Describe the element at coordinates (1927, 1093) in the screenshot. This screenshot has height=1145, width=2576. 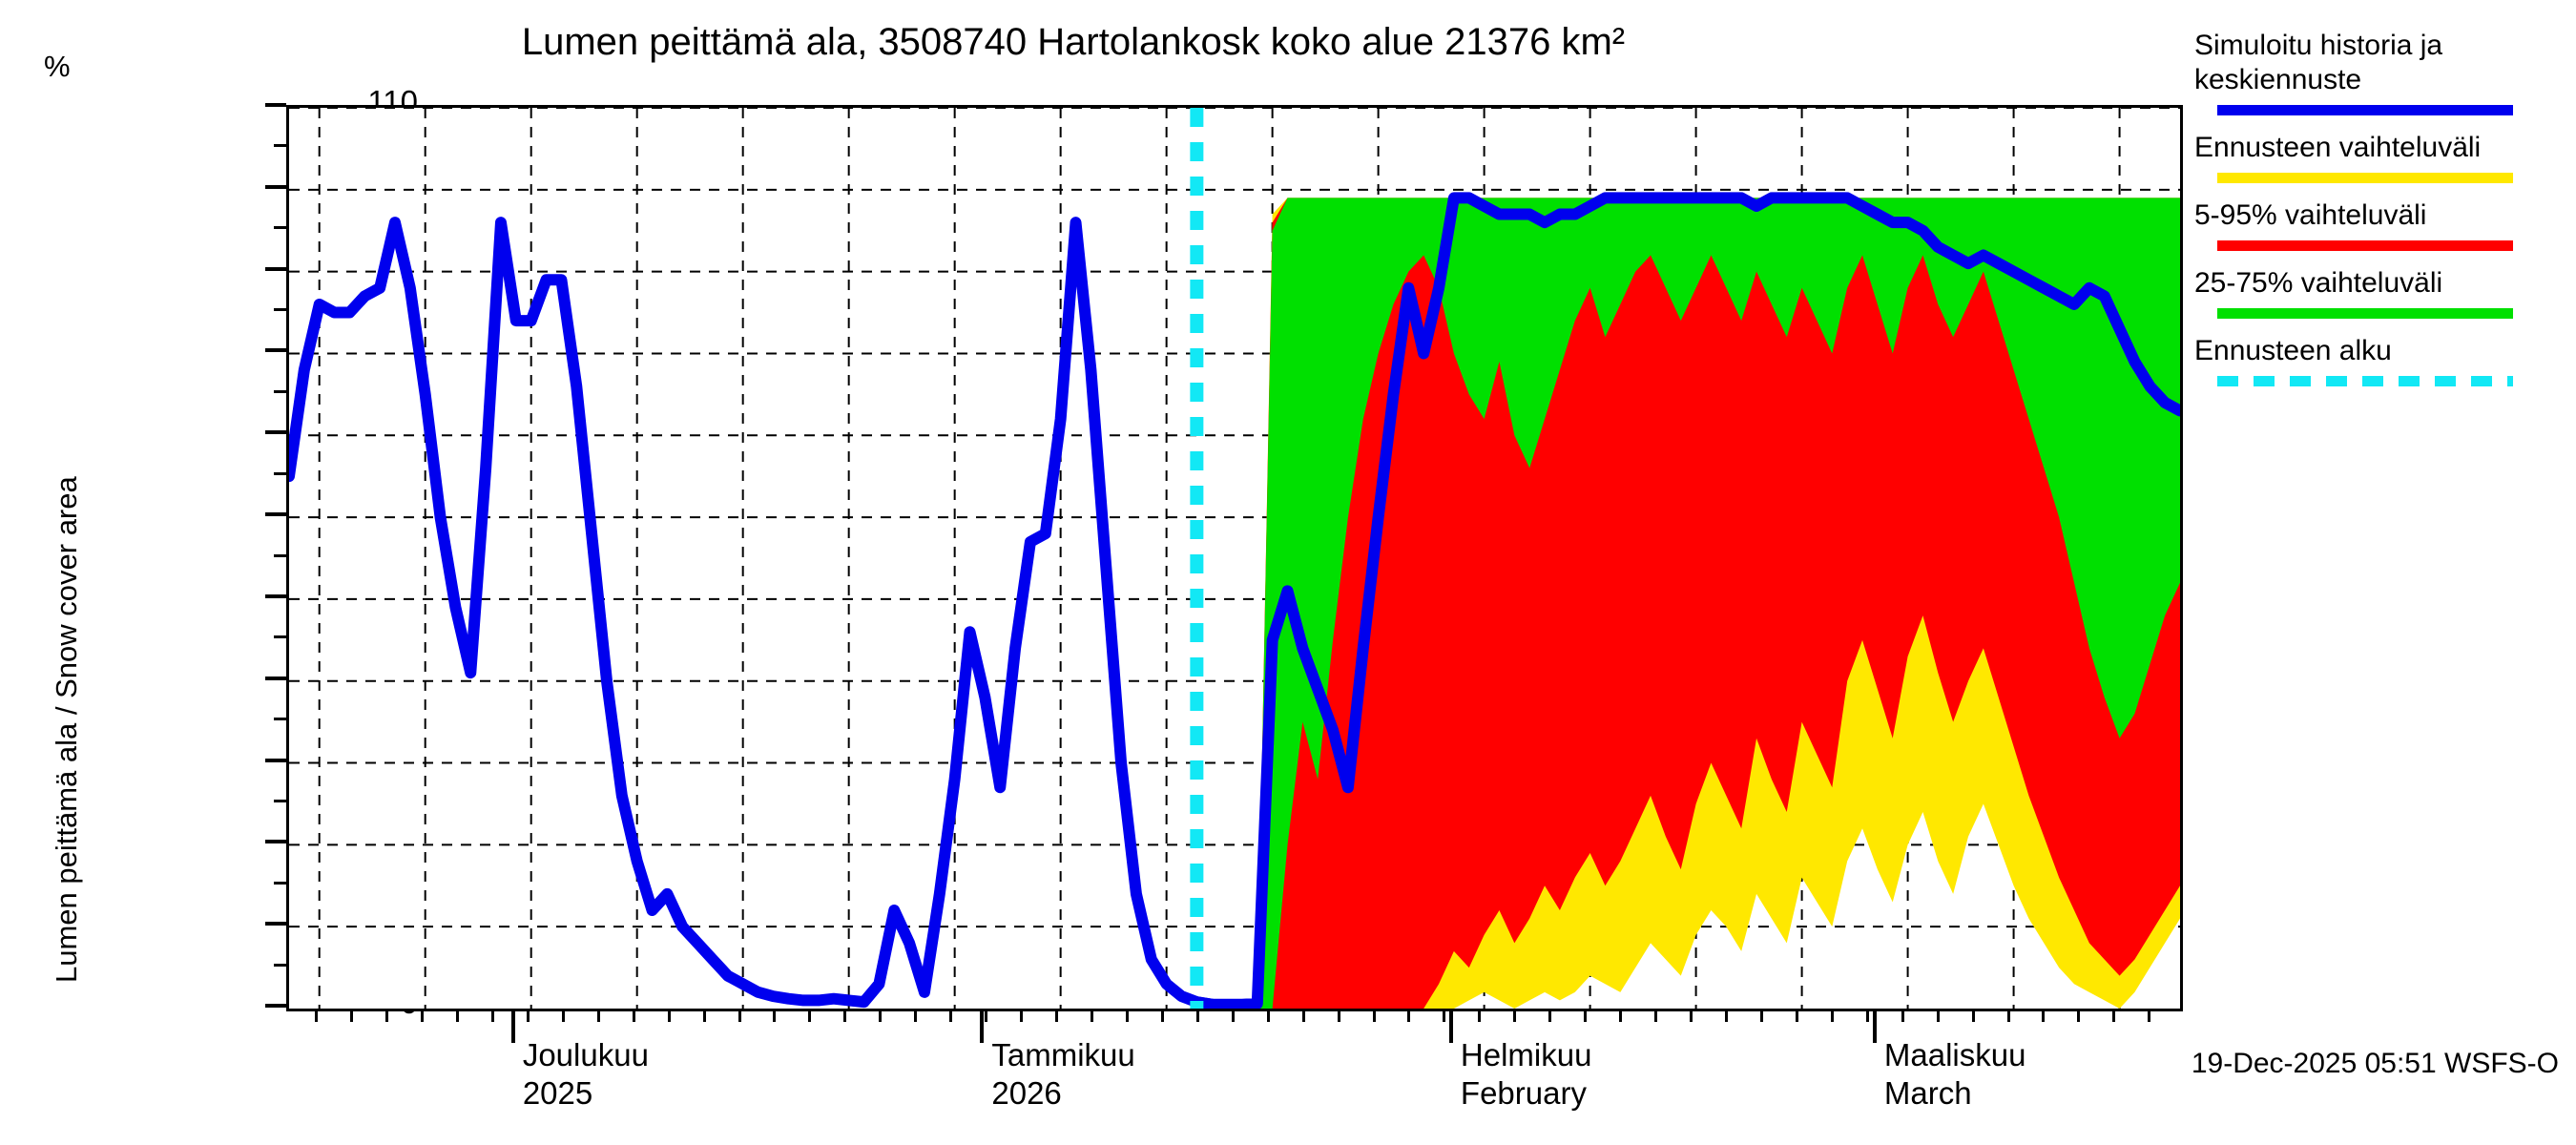
I see `x-axis-tick-label-secondary: March` at that location.